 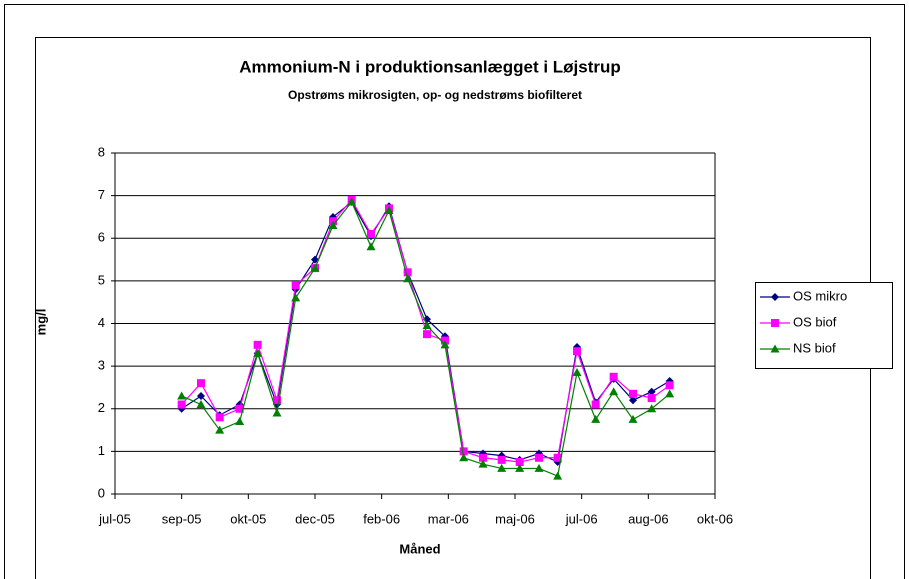 I want to click on legend-label: OS mikro, so click(x=820, y=295).